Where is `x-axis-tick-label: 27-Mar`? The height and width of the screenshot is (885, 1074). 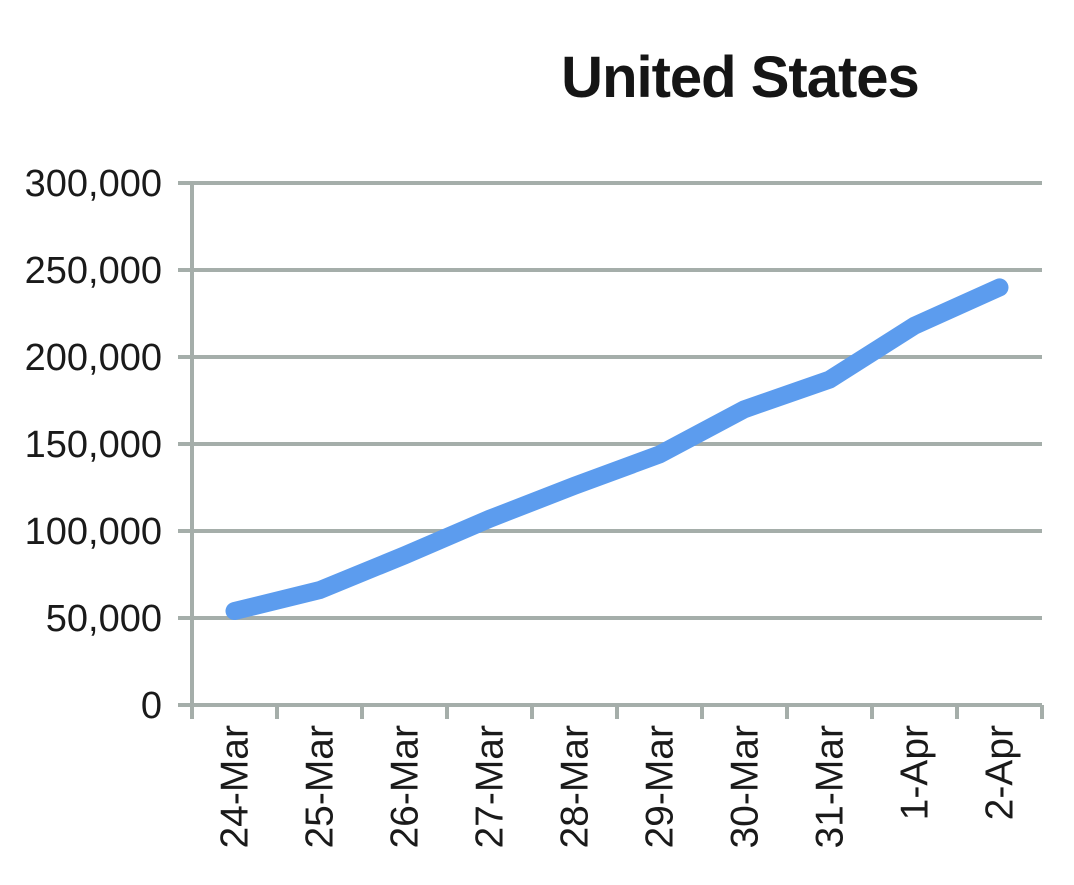
x-axis-tick-label: 27-Mar is located at coordinates (490, 787).